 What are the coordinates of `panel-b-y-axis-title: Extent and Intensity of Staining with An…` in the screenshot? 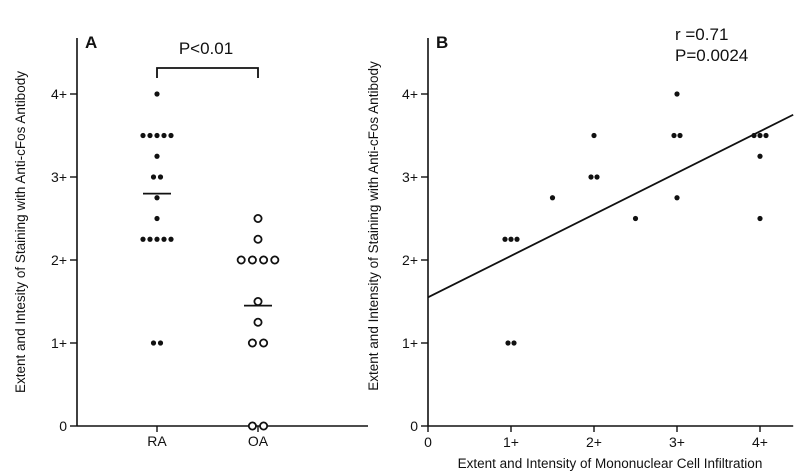 It's located at (373, 226).